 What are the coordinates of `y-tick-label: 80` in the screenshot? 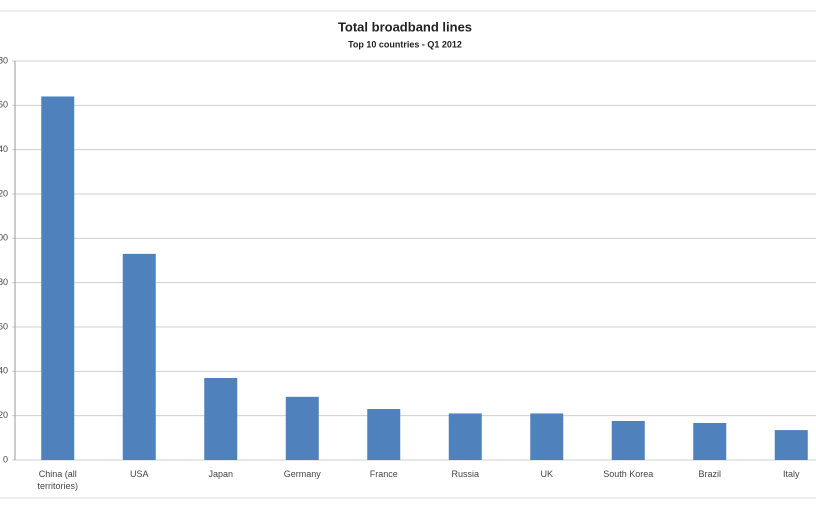 It's located at (4, 282).